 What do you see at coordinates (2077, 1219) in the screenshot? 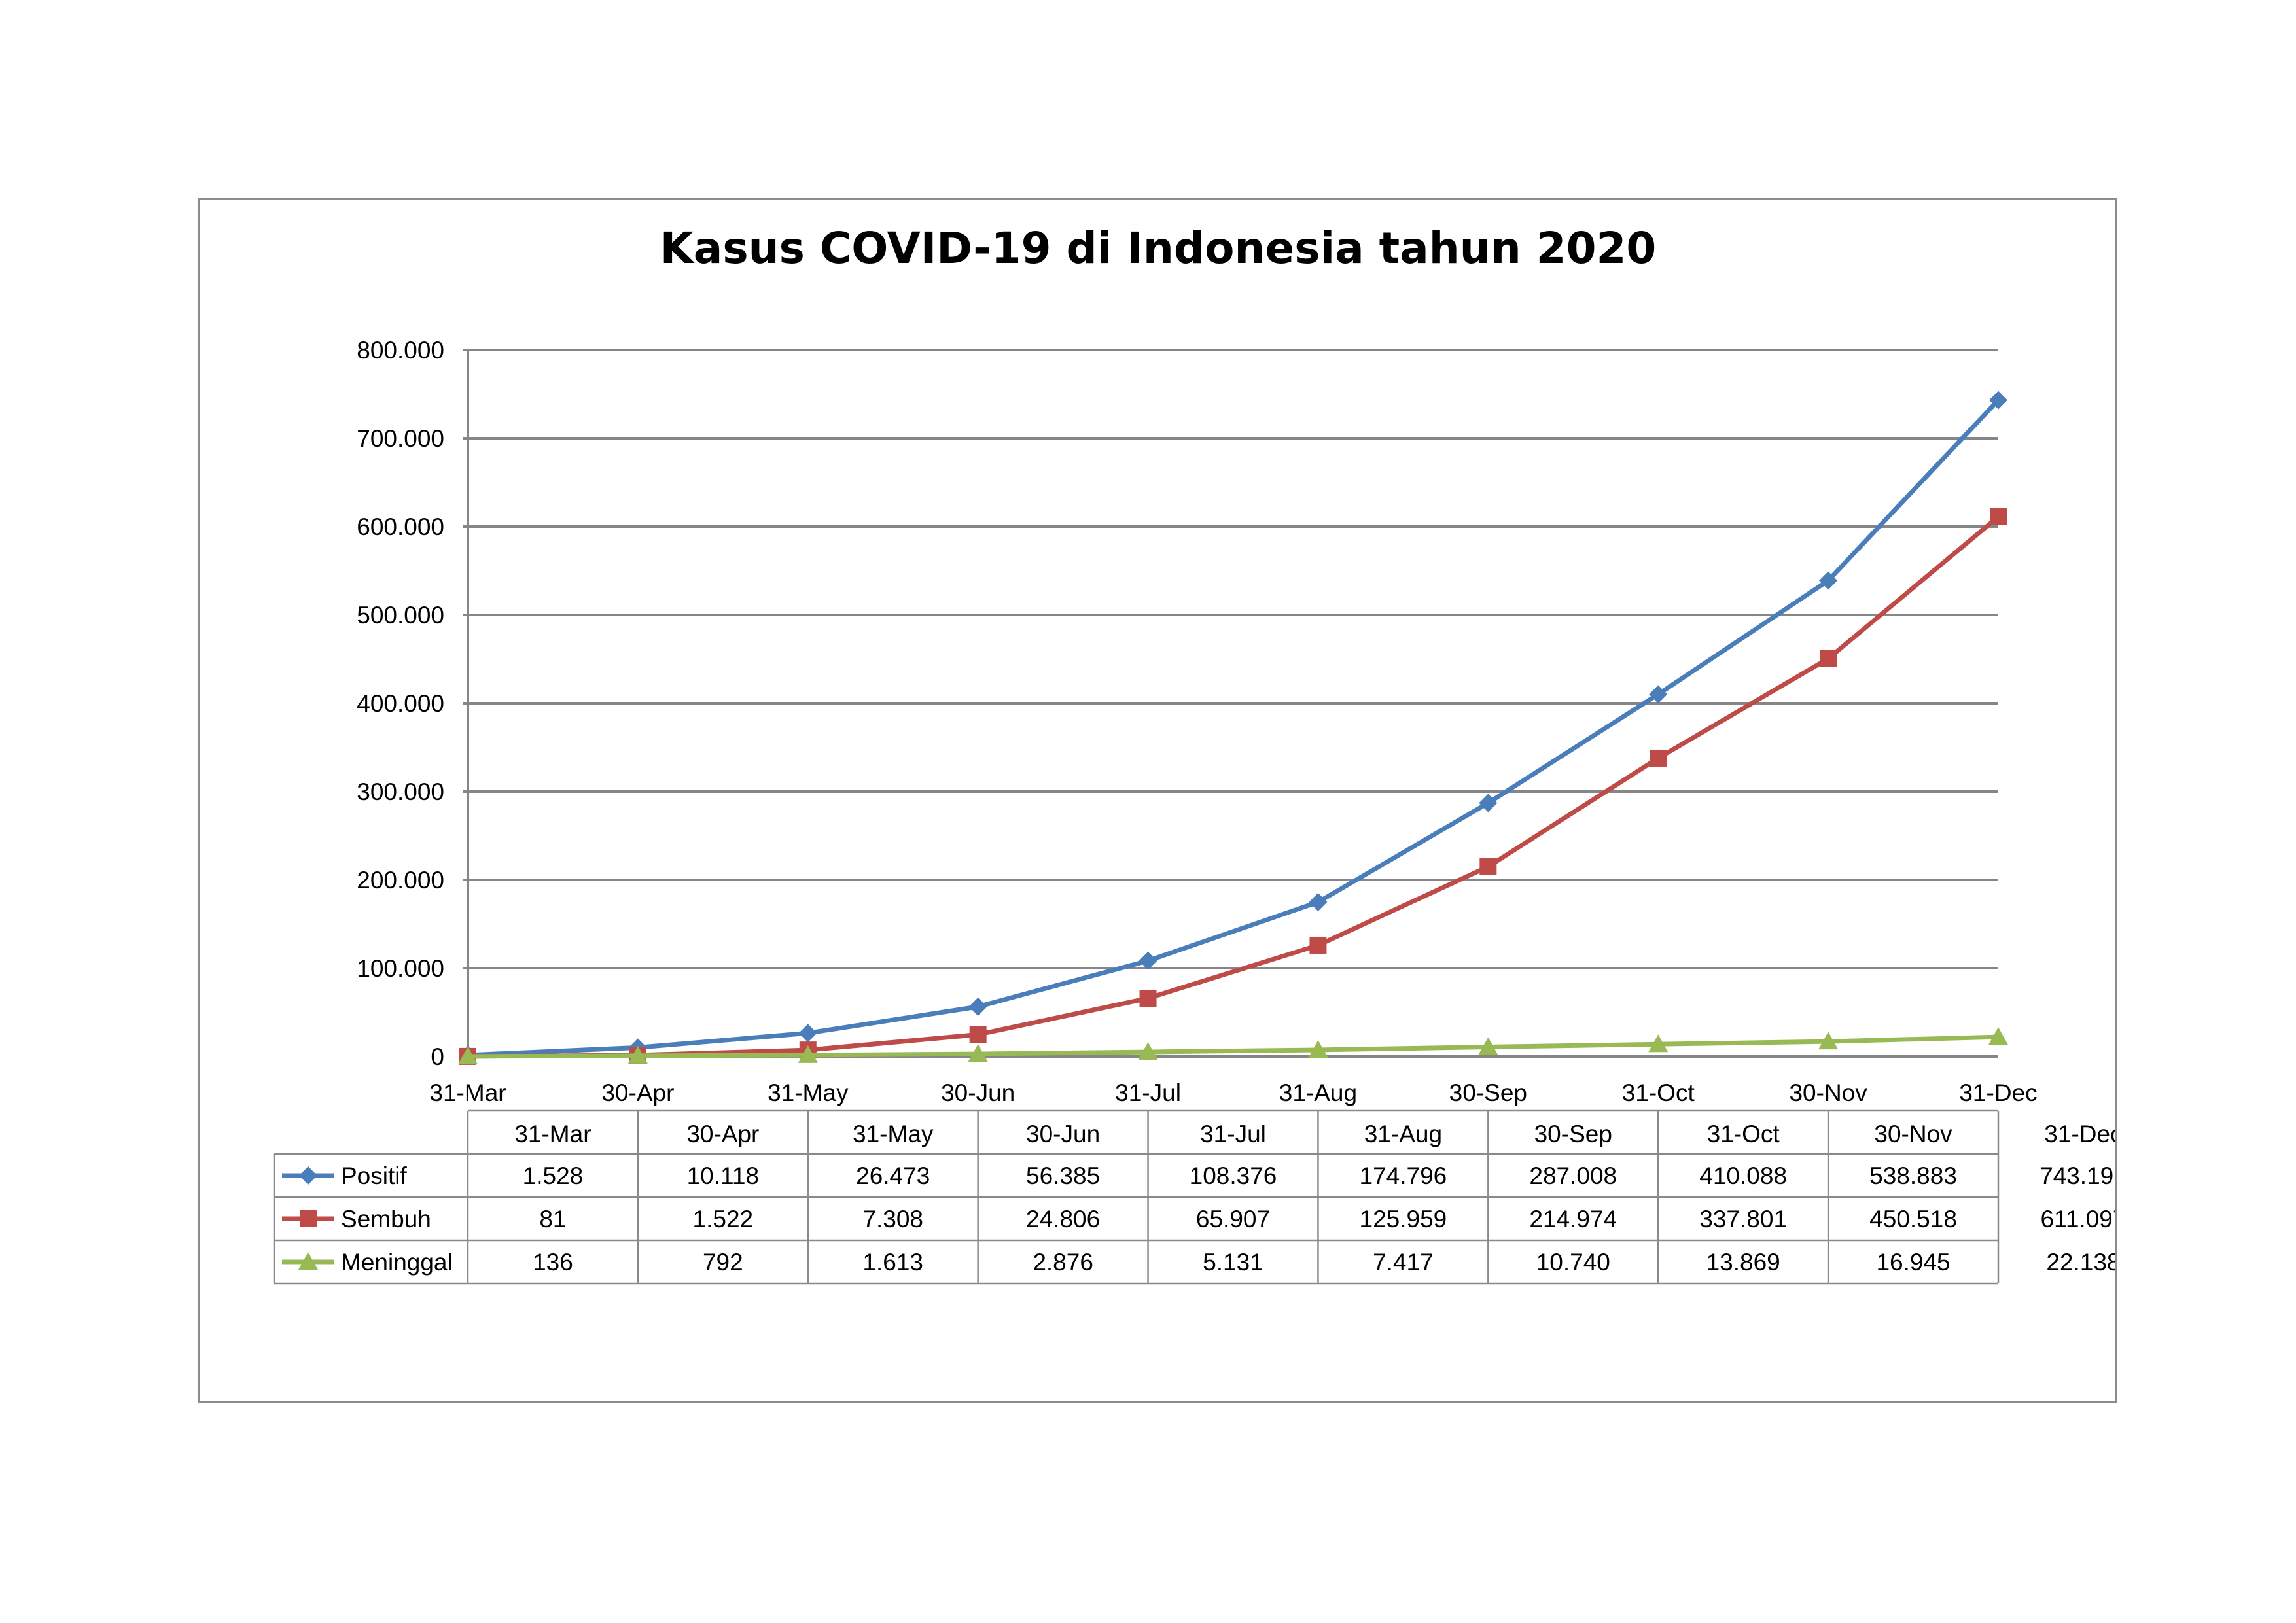
I see `table-value-cell: 611.097` at bounding box center [2077, 1219].